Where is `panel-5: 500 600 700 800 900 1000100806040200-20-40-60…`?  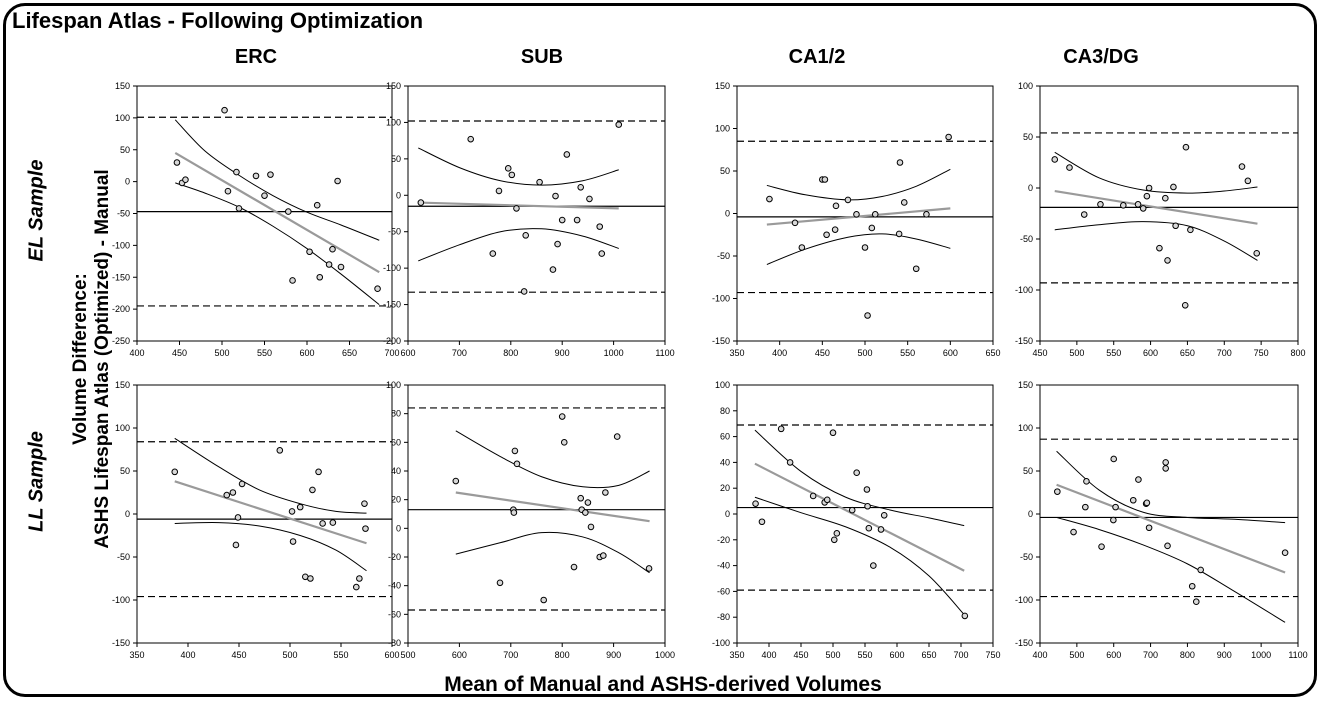
panel-5: 500 600 700 800 900 1000100806040200-20-40-60… is located at coordinates (530, 520).